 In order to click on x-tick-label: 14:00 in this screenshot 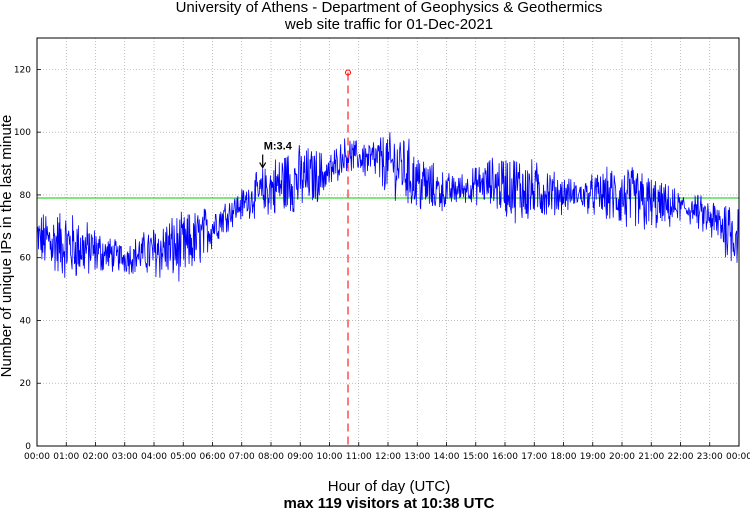, I will do `click(447, 457)`.